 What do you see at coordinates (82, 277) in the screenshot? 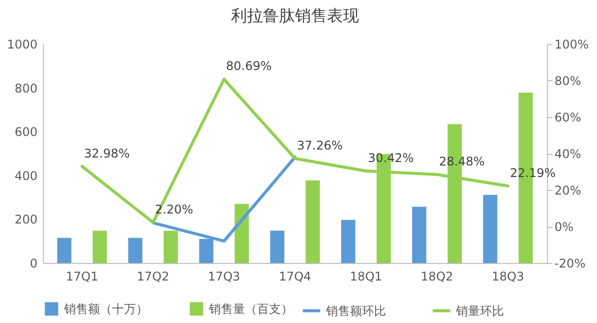
I see `x-tick-label: 17Q1` at bounding box center [82, 277].